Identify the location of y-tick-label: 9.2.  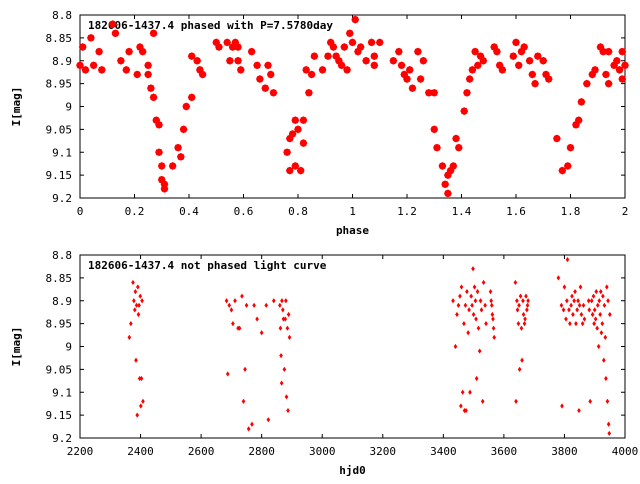
(62, 198).